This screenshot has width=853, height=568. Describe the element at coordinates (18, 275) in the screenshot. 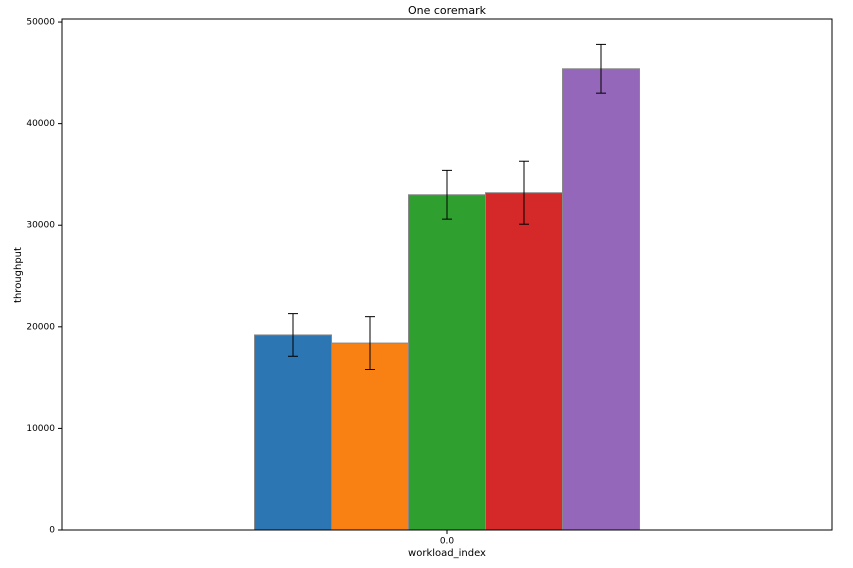

I see `y-axis-label: throughput` at that location.